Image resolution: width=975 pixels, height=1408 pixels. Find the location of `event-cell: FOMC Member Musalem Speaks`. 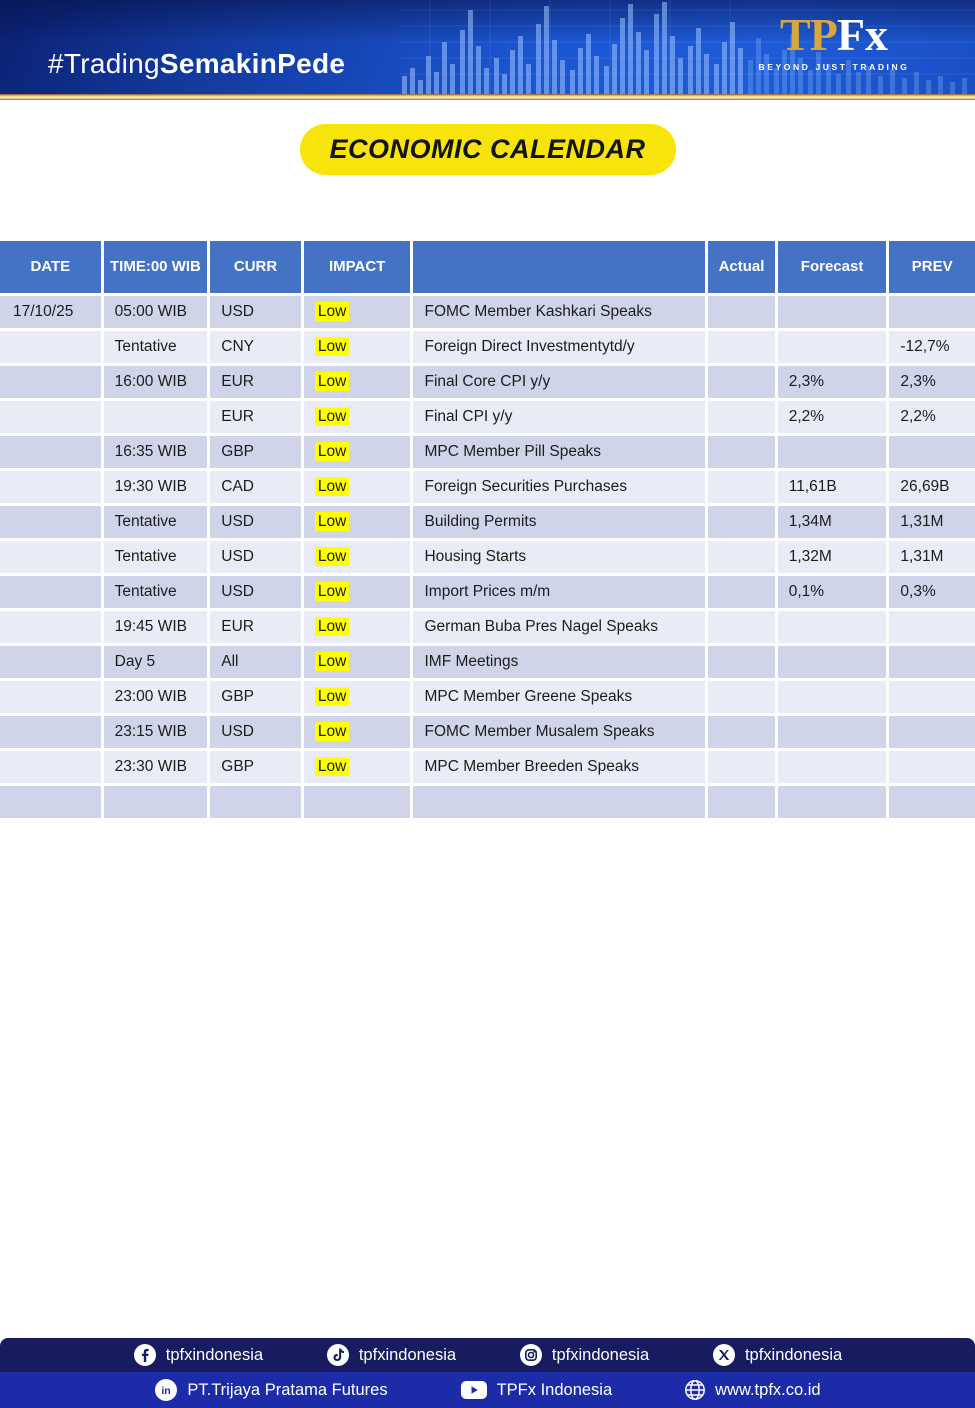

event-cell: FOMC Member Musalem Speaks is located at coordinates (559, 732).